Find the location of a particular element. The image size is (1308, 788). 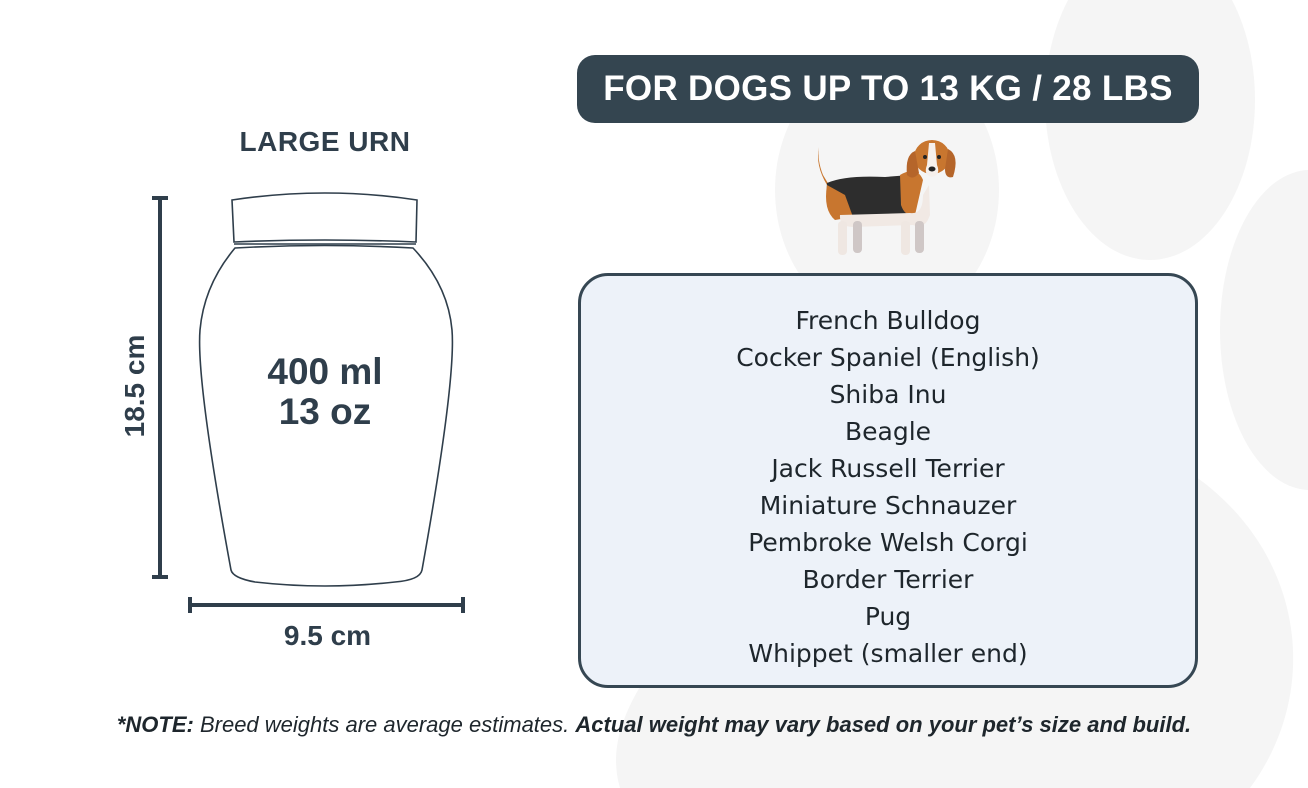

capacity-oz: 13 oz is located at coordinates (325, 411).